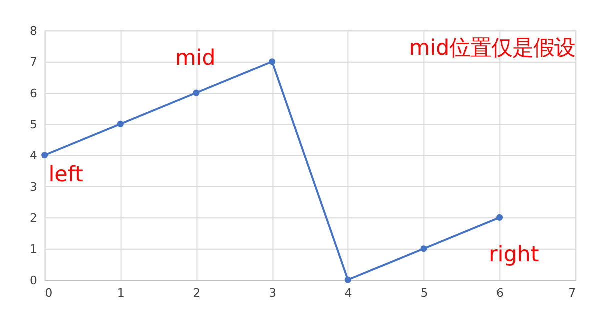  Describe the element at coordinates (34, 31) in the screenshot. I see `y-tick-label: 8` at that location.